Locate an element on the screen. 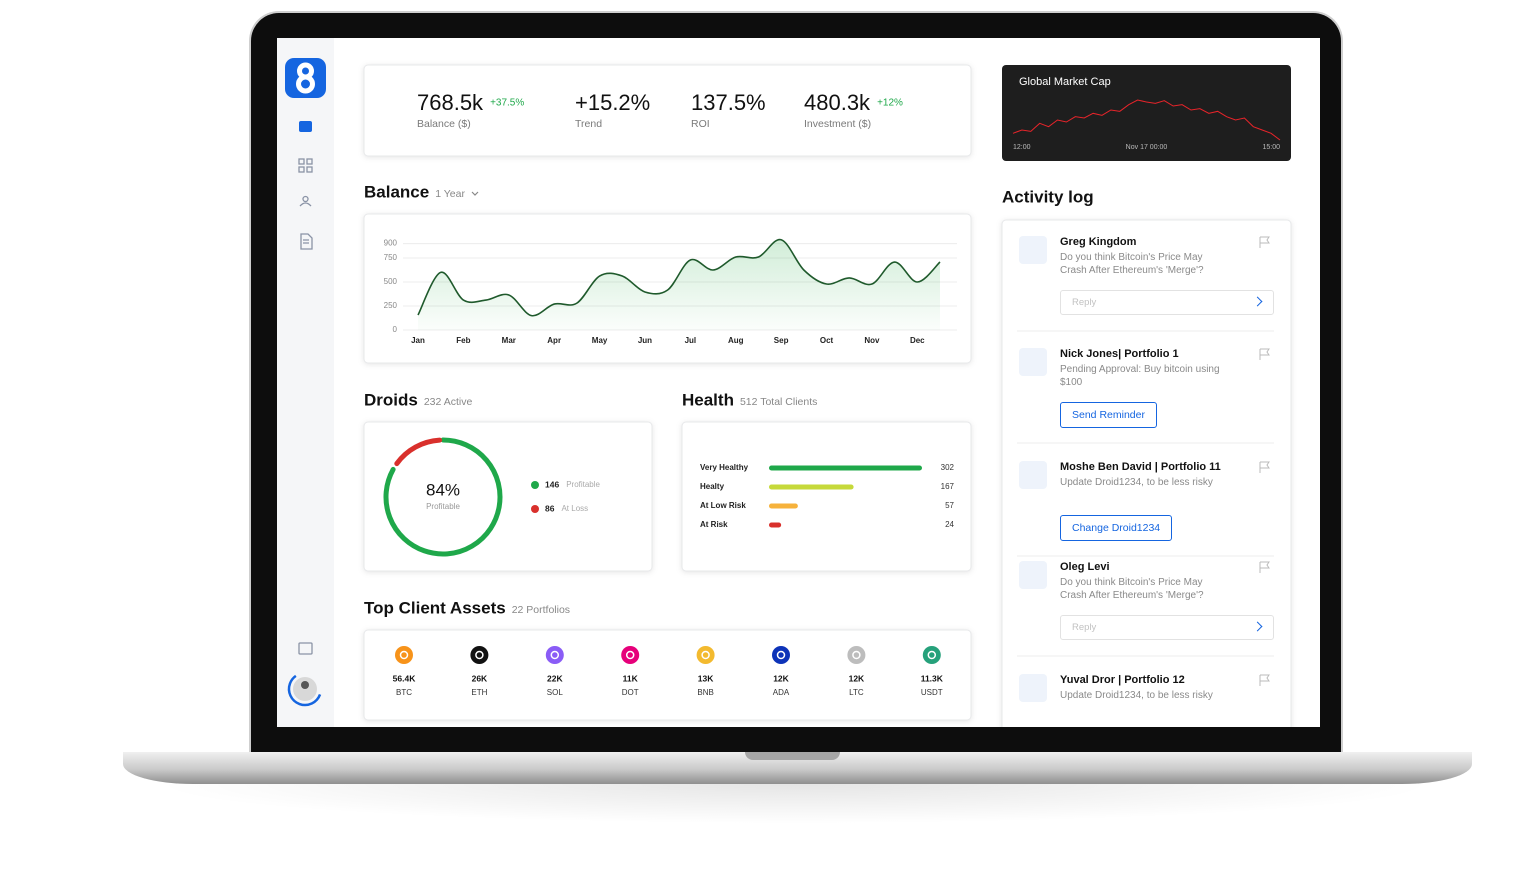  stat-label: ROI is located at coordinates (700, 124).